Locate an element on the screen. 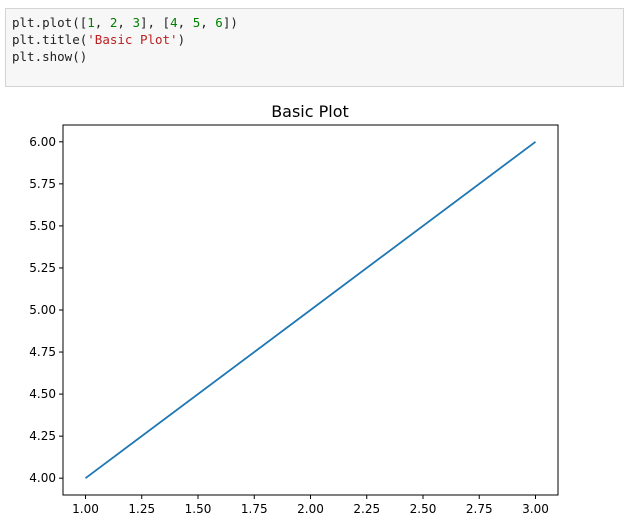 This screenshot has width=626, height=529. x-tick-label: 2.25 is located at coordinates (366, 509).